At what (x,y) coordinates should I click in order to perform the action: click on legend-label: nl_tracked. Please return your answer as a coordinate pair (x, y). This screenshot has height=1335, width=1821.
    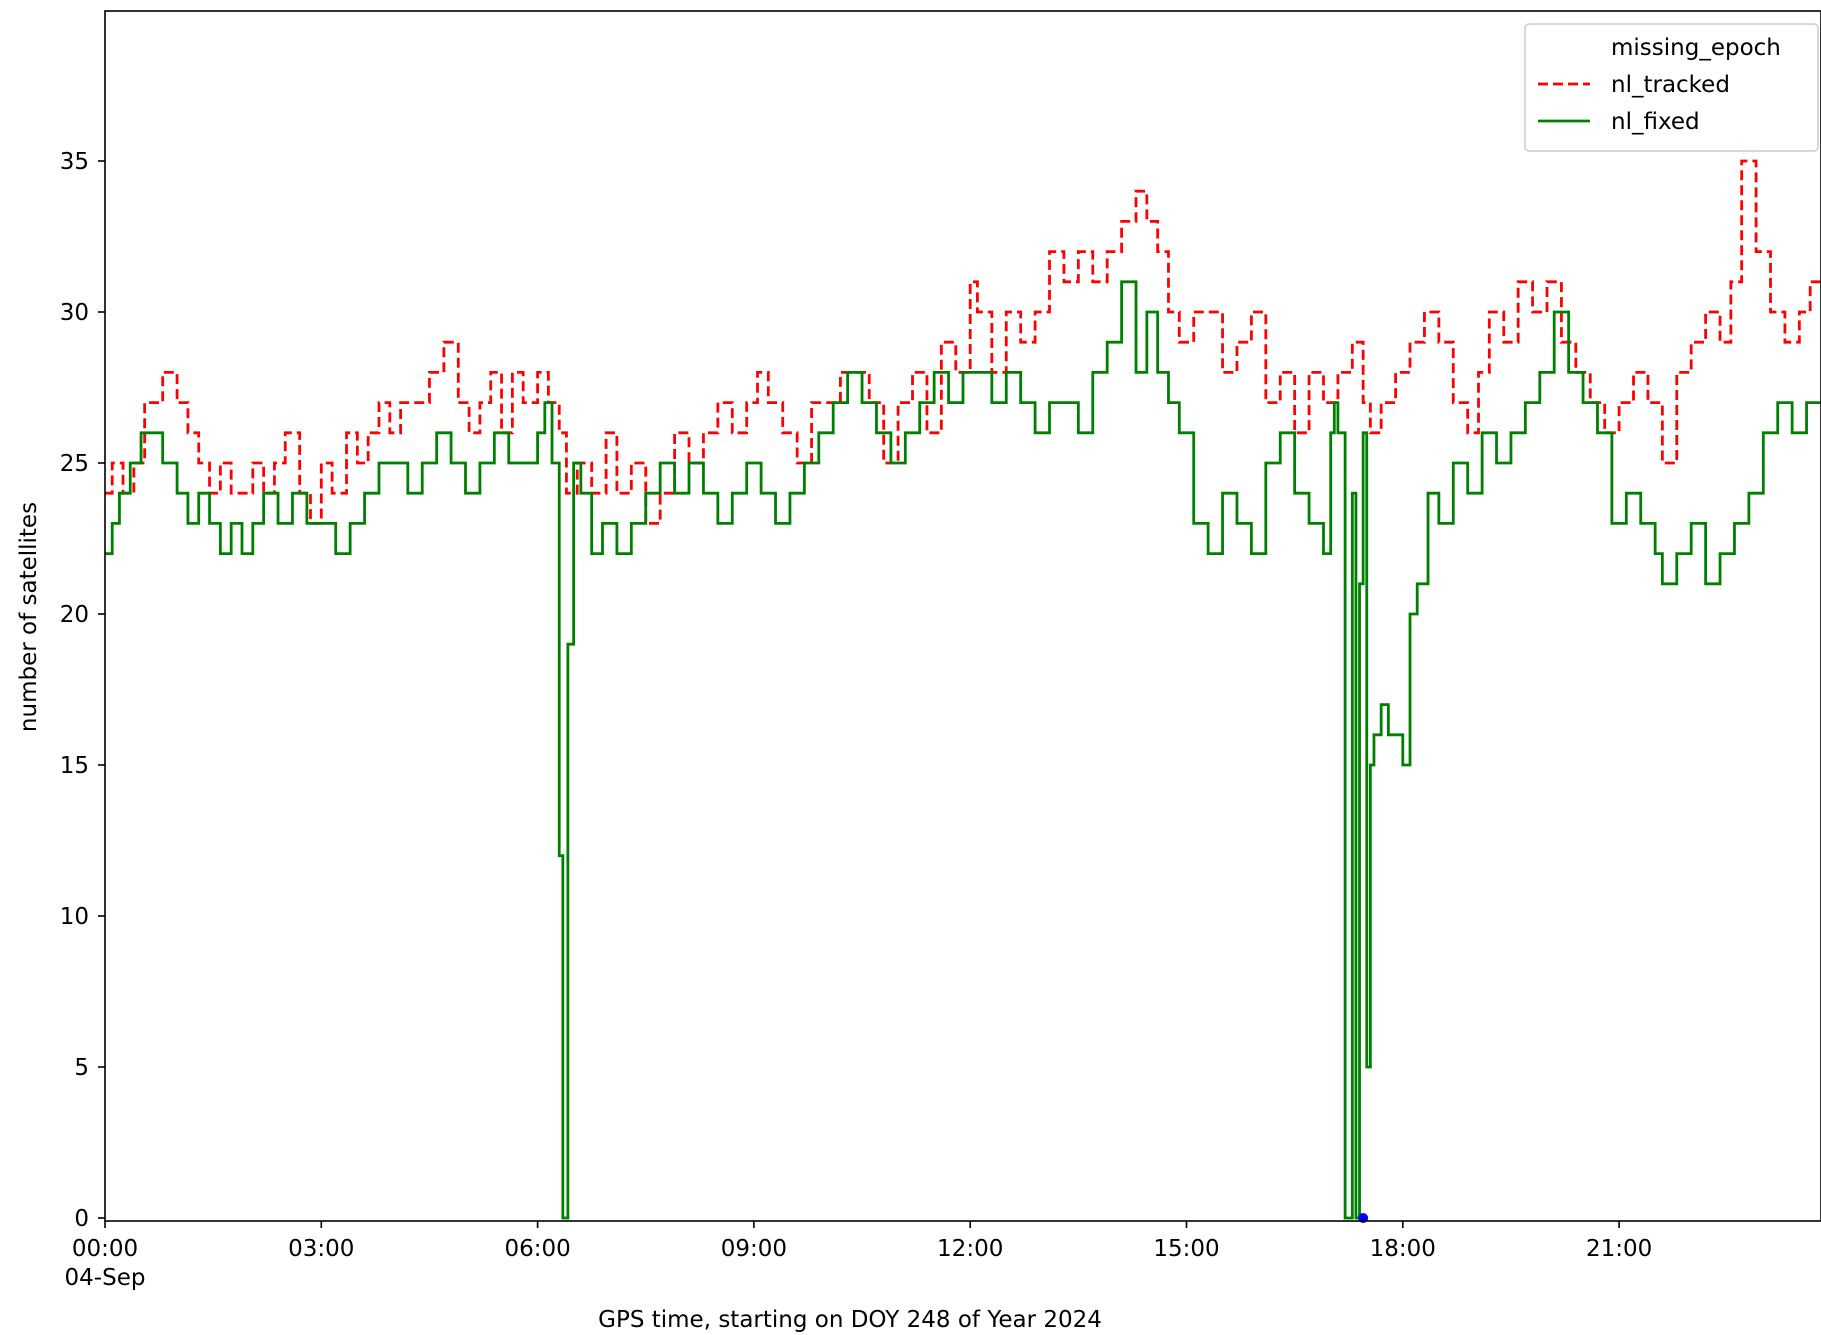
    Looking at the image, I should click on (1670, 85).